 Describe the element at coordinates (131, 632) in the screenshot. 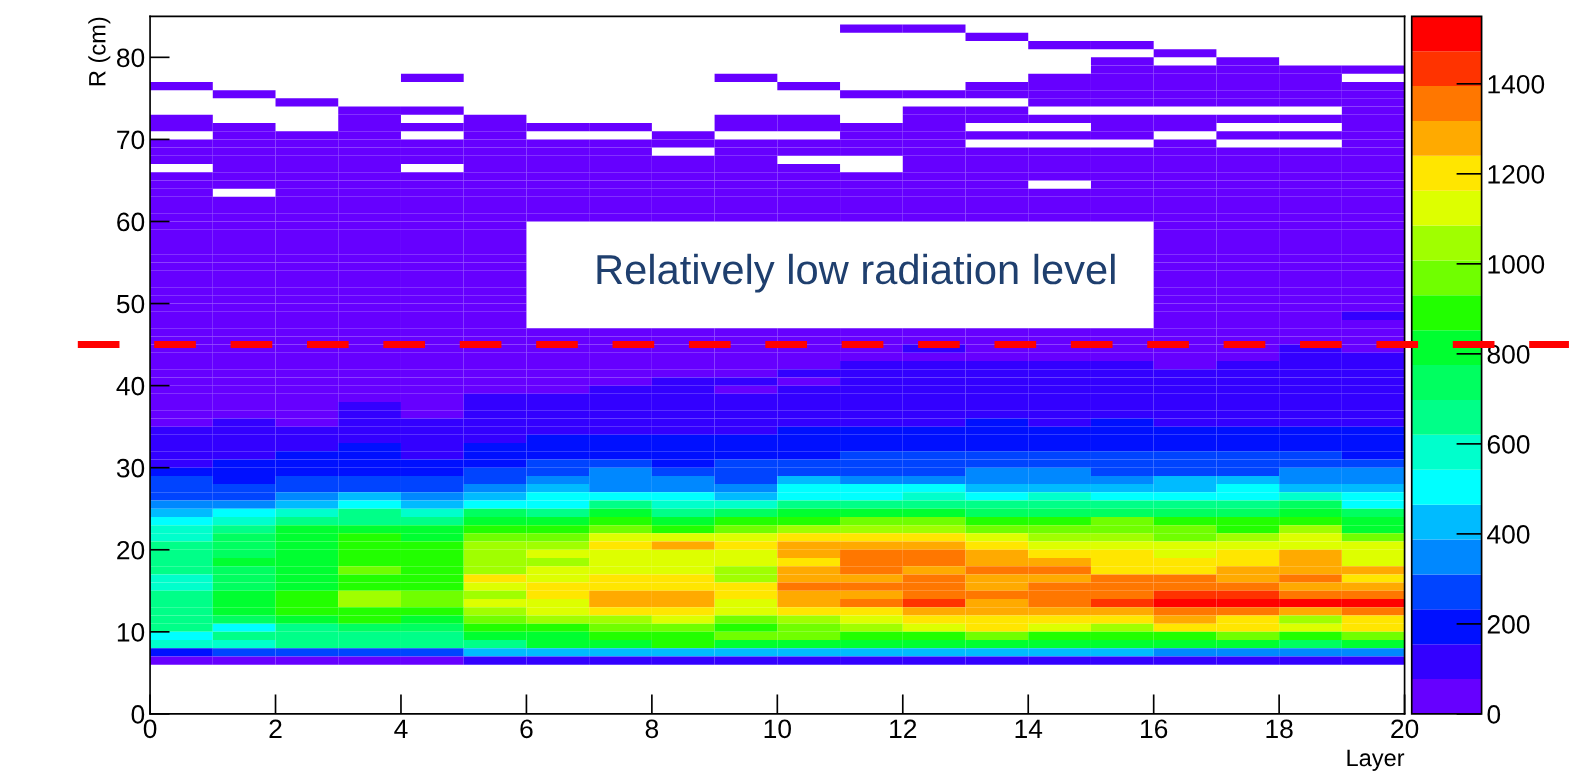

I see `y-tick-label: 10` at that location.